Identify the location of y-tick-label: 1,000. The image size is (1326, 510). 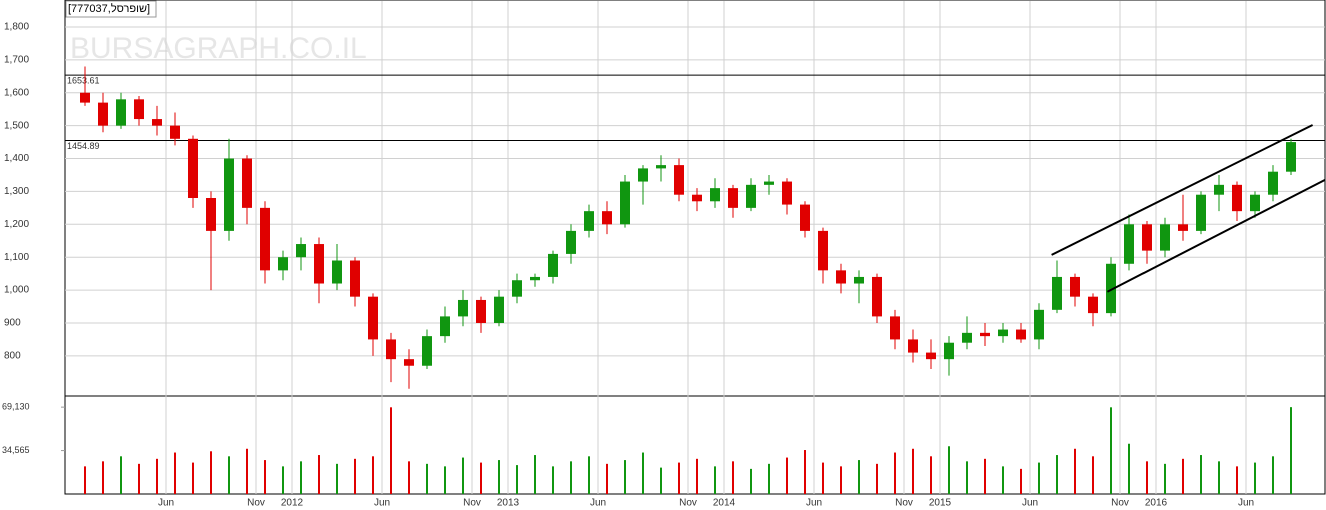
(16, 290).